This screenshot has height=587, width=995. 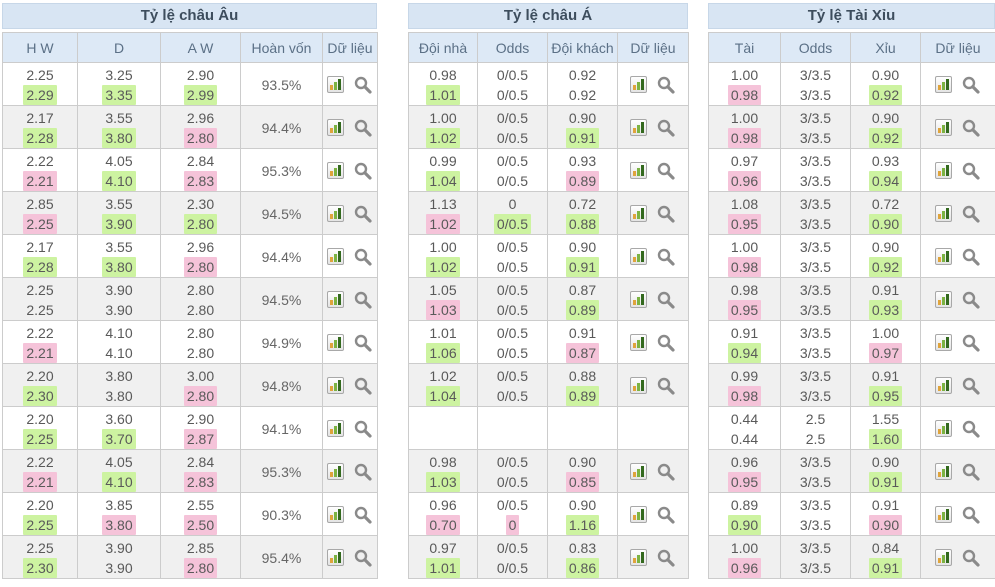 What do you see at coordinates (119, 342) in the screenshot?
I see `odds-cell: 4.10 4.10` at bounding box center [119, 342].